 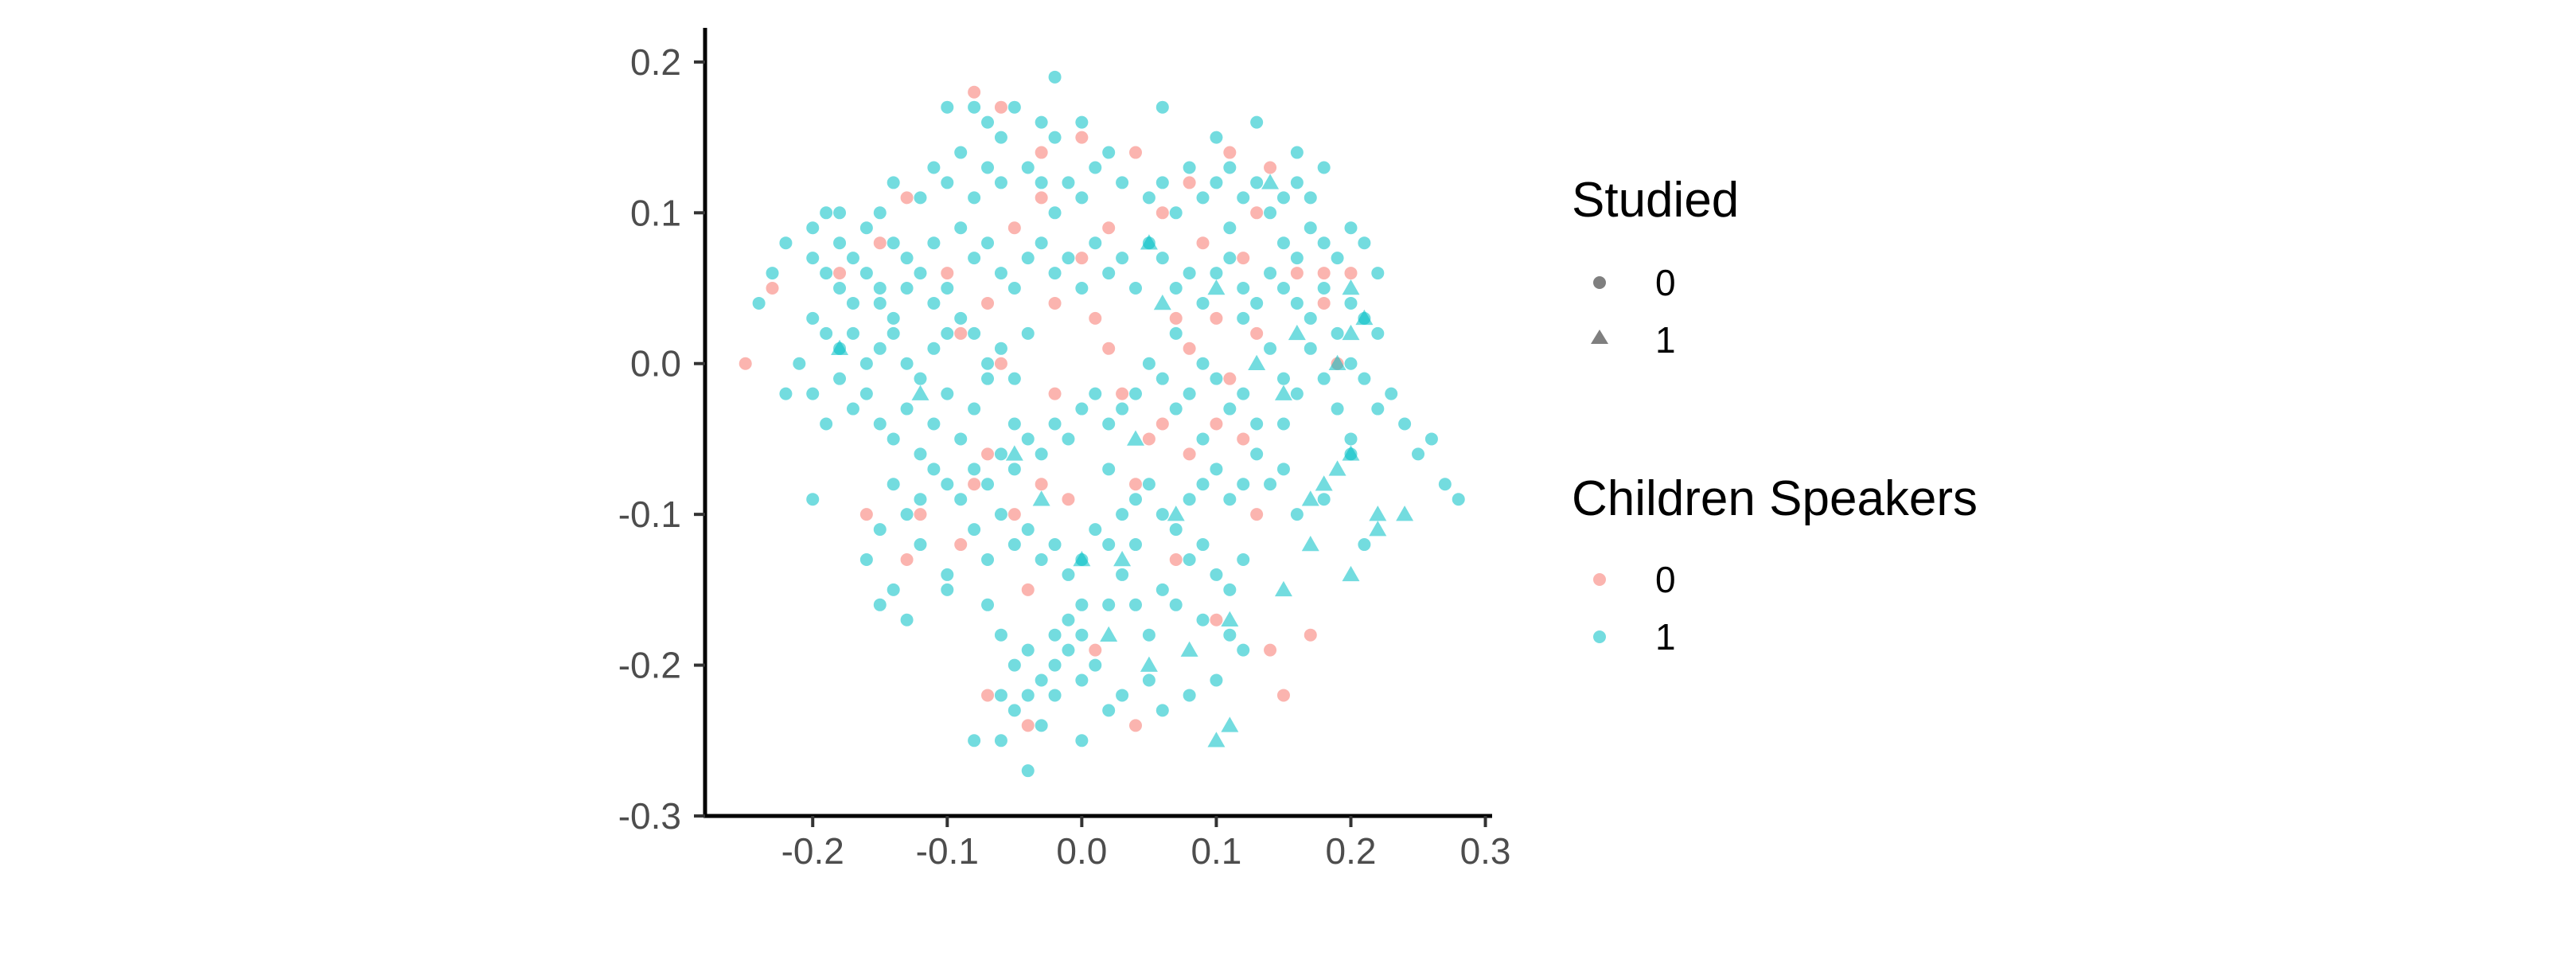 I want to click on x-tick-label: 0.0, so click(x=1081, y=851).